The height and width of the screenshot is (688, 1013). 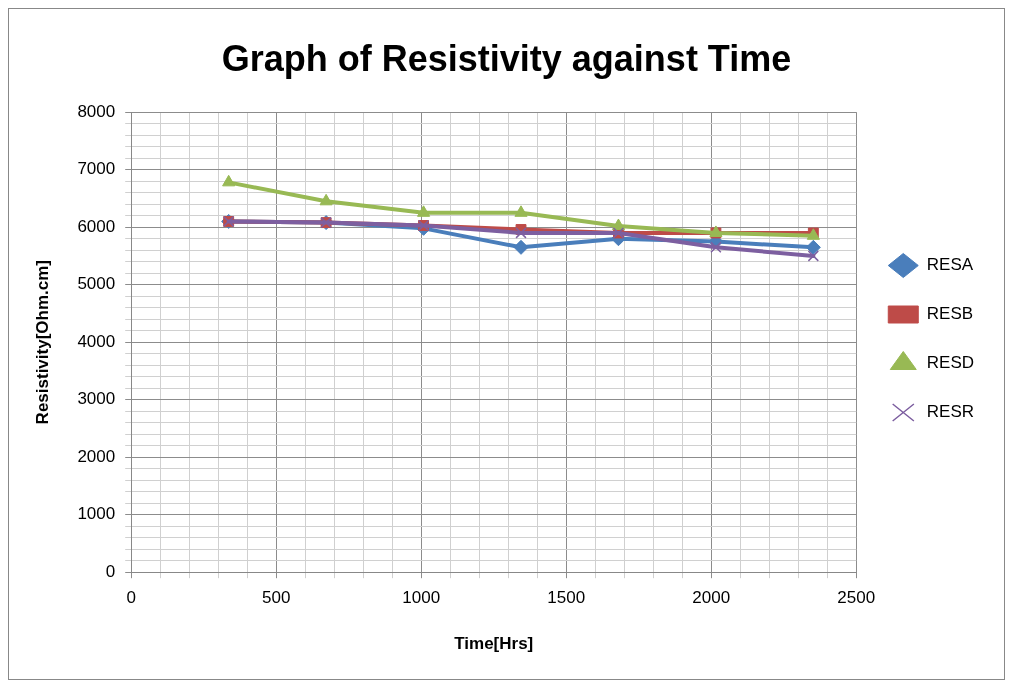 I want to click on x-tick-label: 2500, so click(x=856, y=598).